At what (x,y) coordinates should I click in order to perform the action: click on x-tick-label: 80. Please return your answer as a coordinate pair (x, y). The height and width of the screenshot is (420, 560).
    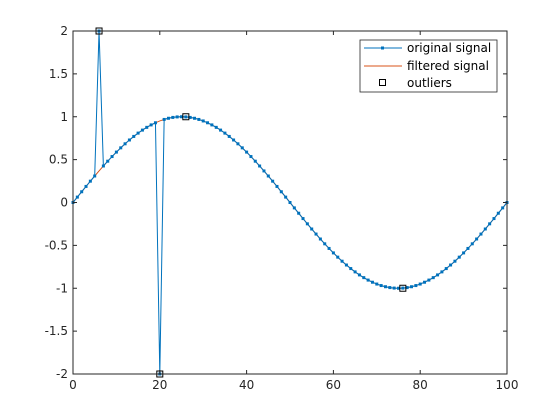
    Looking at the image, I should click on (420, 385).